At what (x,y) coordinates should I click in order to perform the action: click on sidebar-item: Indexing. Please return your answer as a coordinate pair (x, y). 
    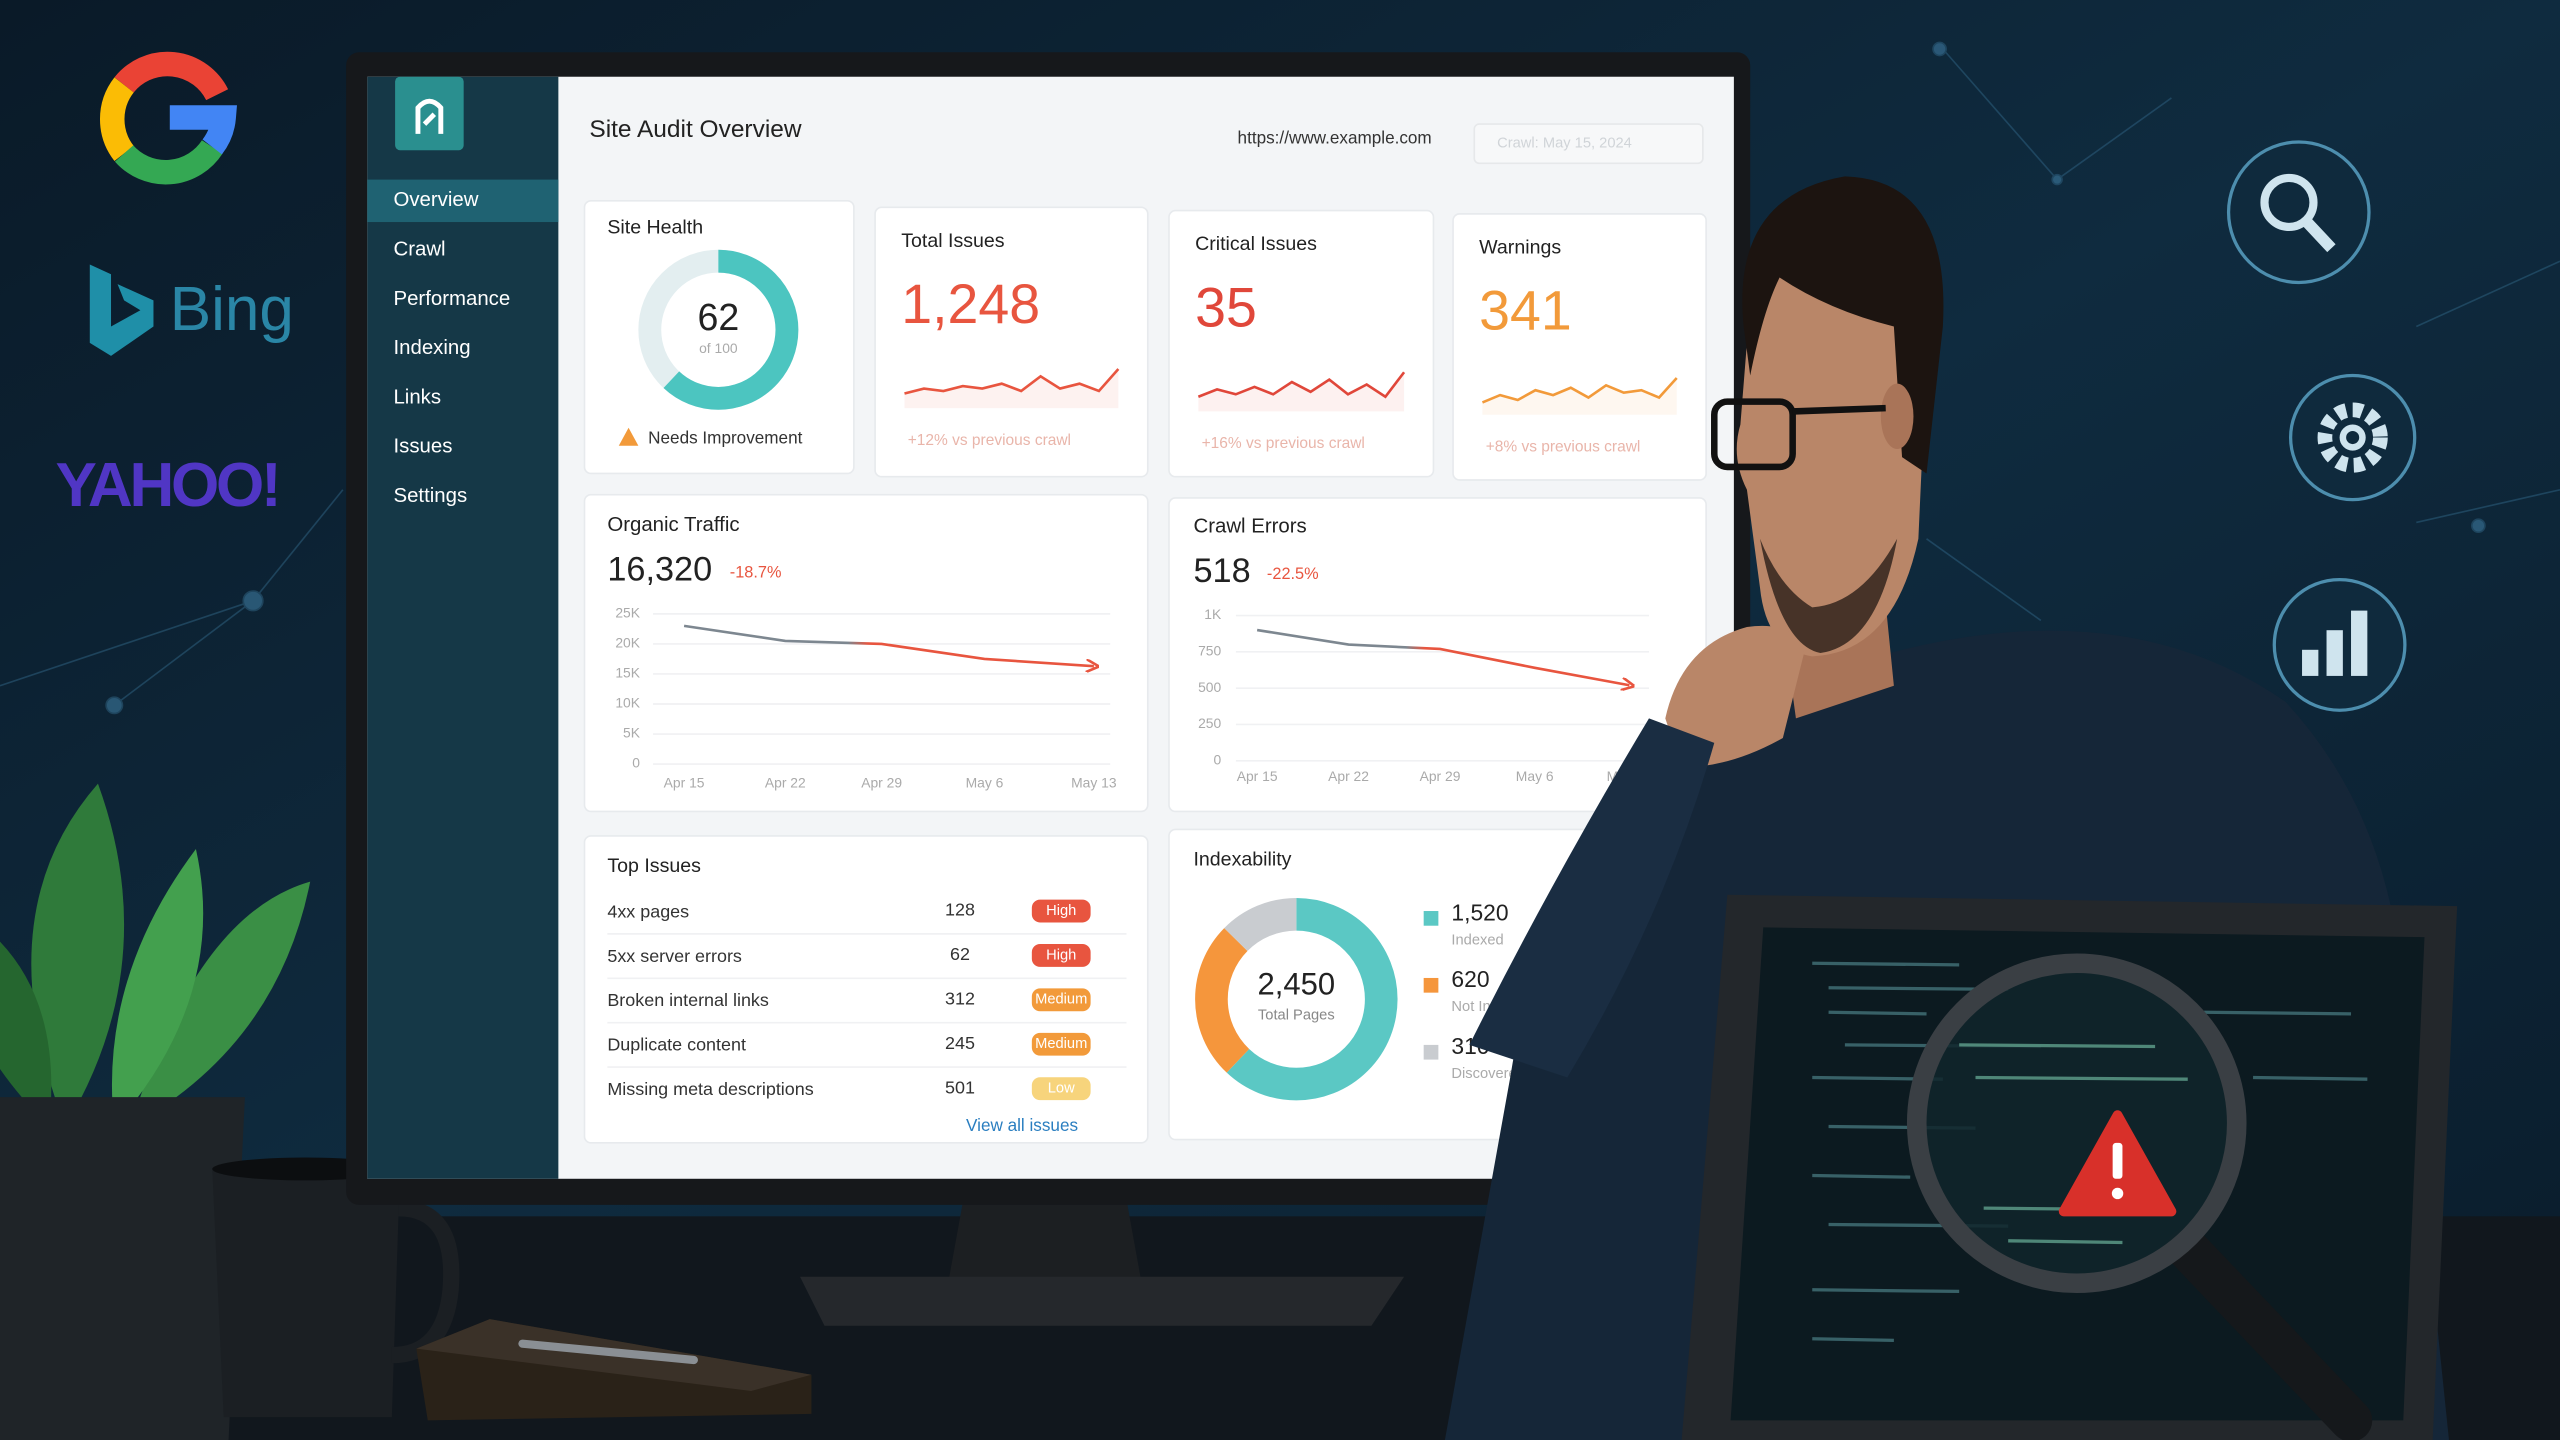
    Looking at the image, I should click on (431, 348).